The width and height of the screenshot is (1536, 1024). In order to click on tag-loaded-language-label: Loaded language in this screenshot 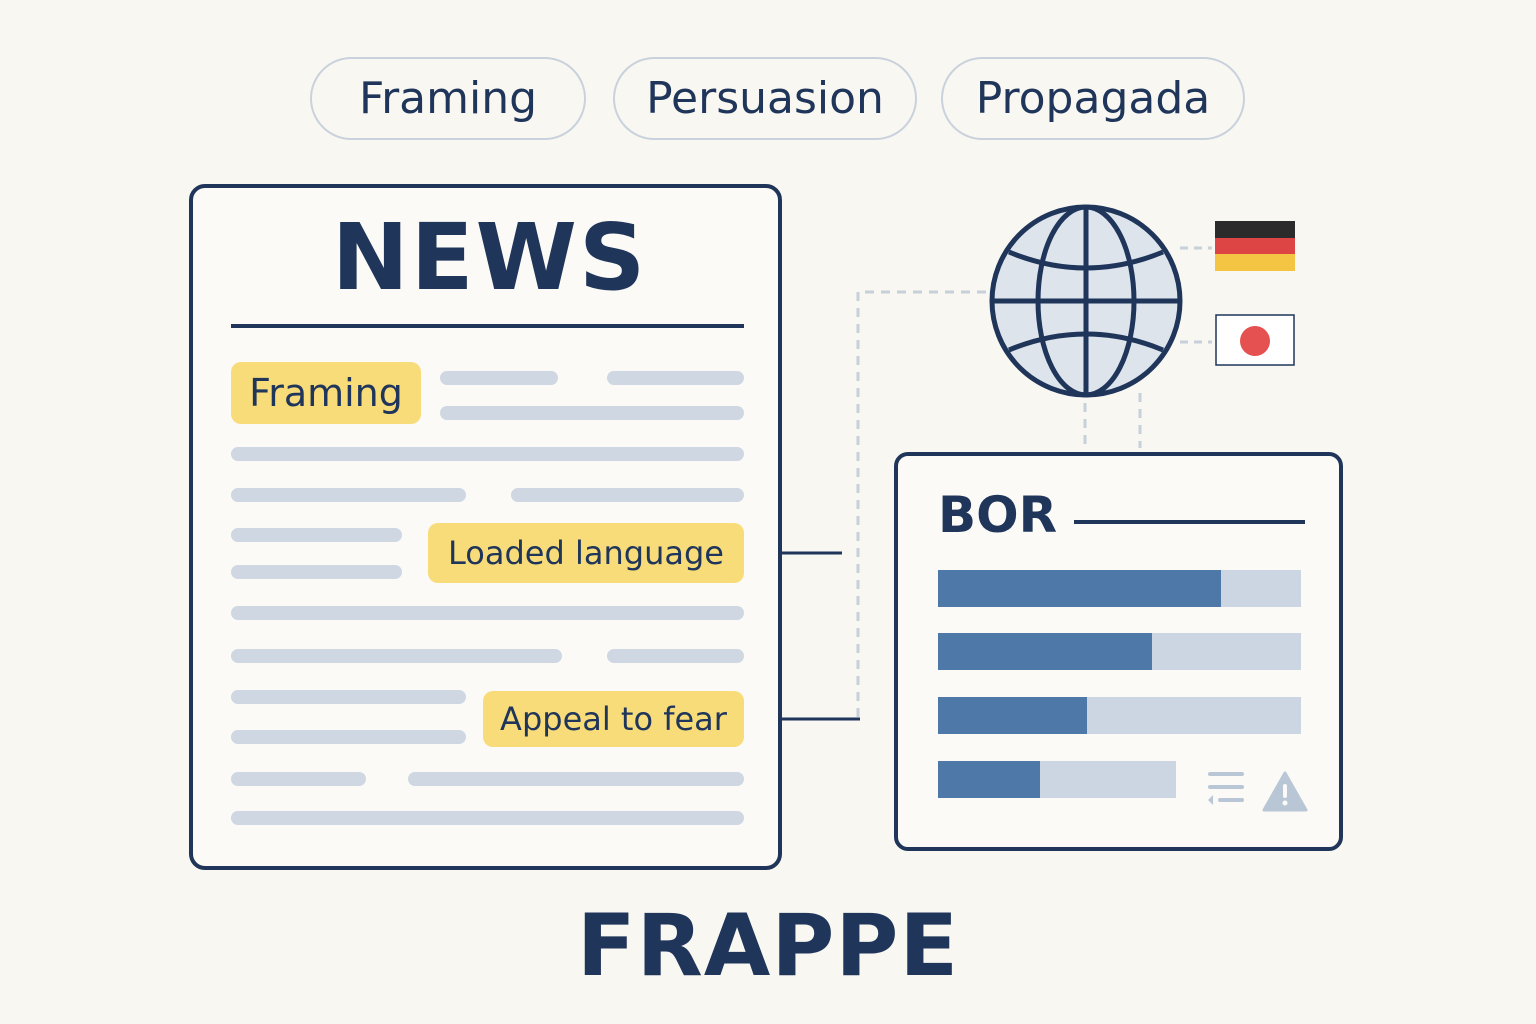, I will do `click(586, 553)`.